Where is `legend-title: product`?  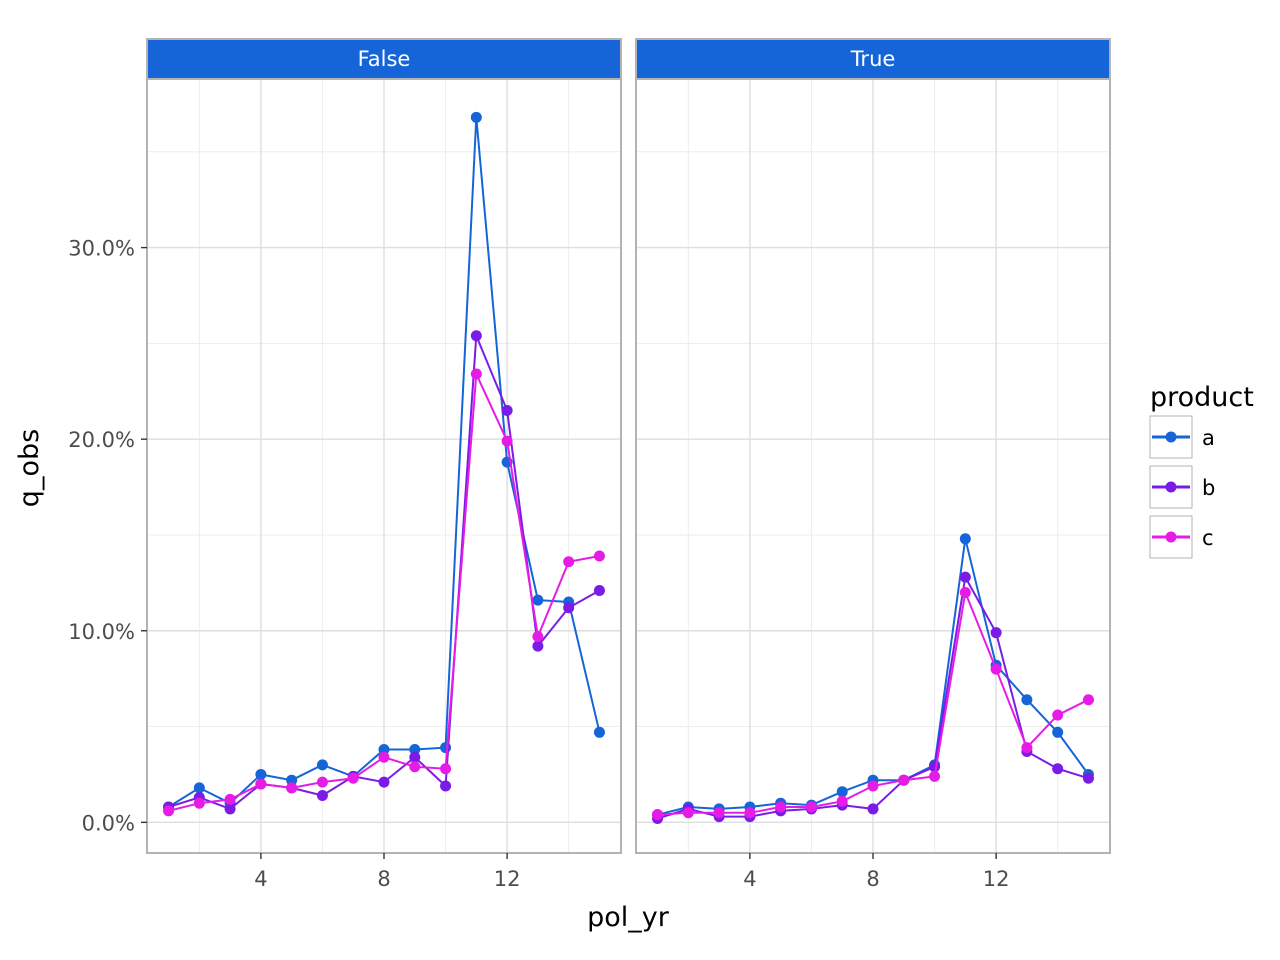 legend-title: product is located at coordinates (1202, 397).